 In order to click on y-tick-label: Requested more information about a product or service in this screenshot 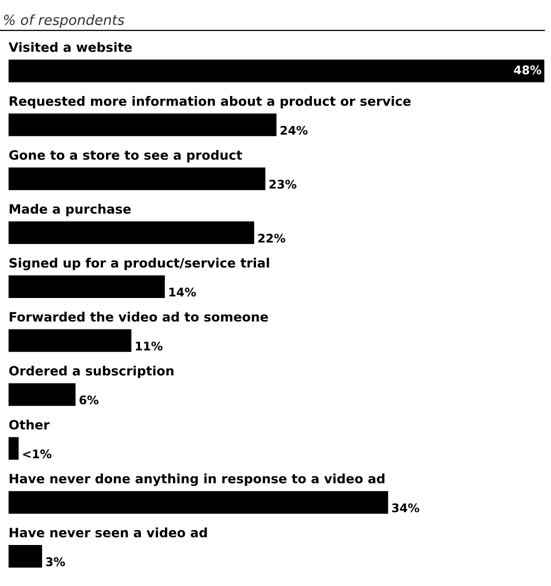, I will do `click(210, 102)`.